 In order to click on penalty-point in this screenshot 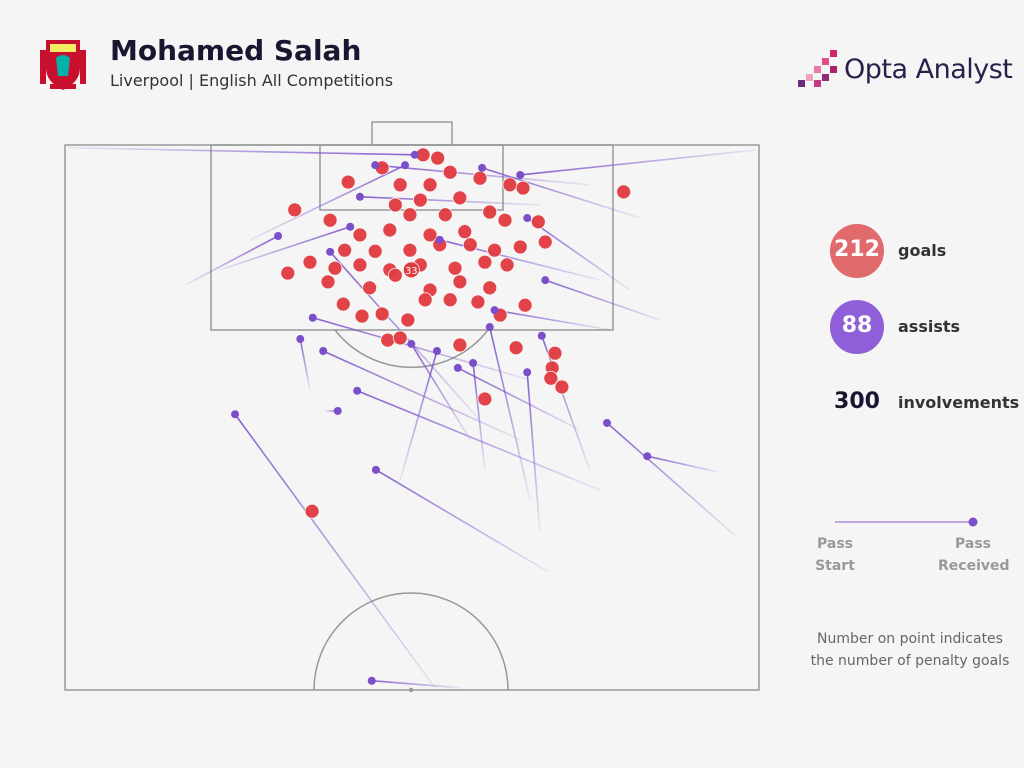, I will do `click(411, 270)`.